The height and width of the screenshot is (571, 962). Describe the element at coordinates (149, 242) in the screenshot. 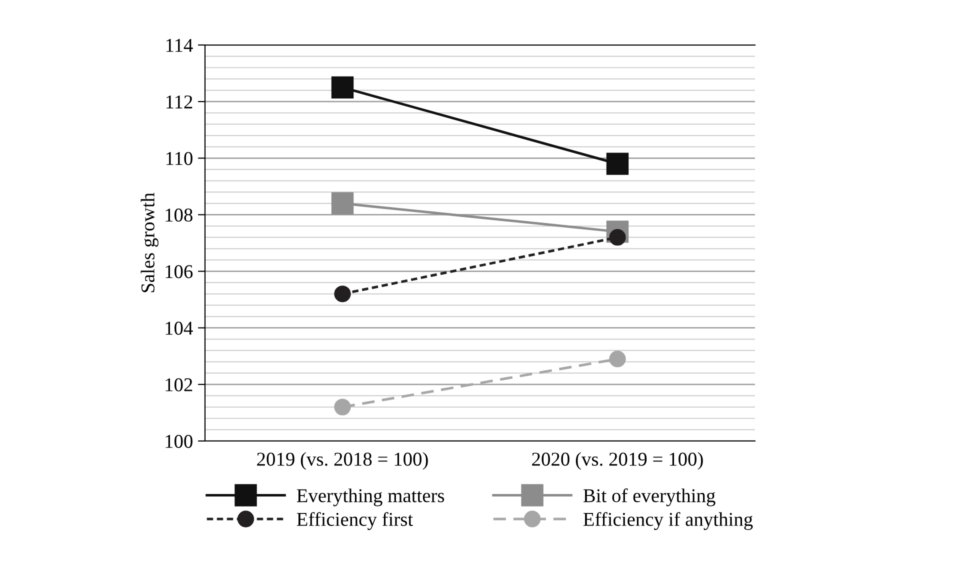

I see `y-axis-title: Sales growth` at that location.